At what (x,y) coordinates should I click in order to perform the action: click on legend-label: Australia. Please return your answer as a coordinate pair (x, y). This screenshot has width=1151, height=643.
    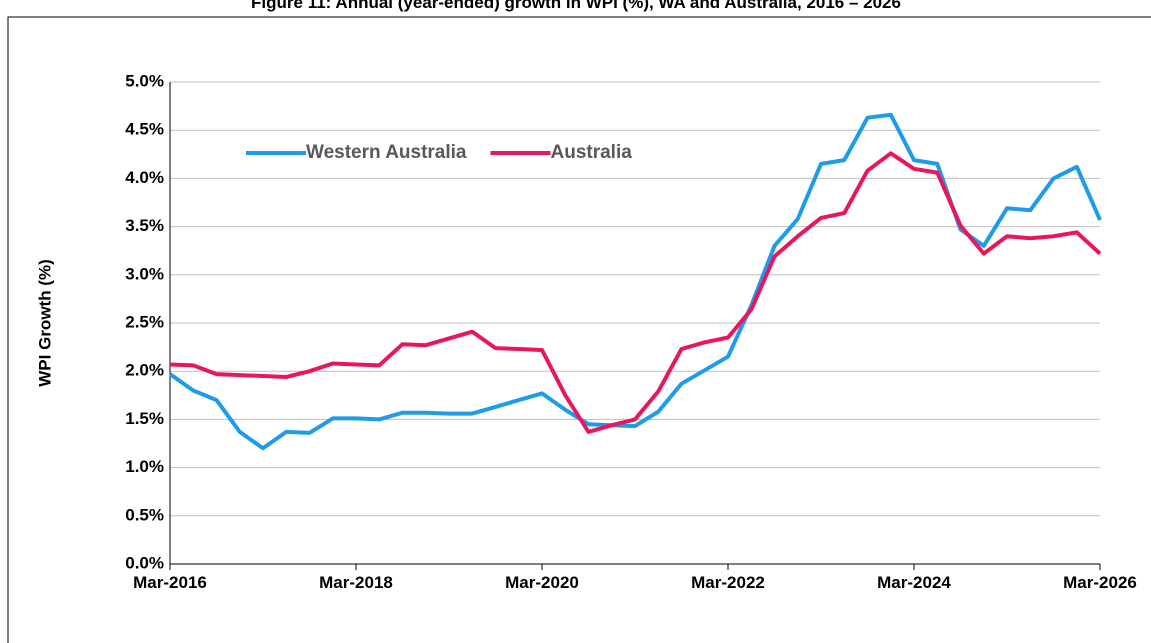
    Looking at the image, I should click on (592, 152).